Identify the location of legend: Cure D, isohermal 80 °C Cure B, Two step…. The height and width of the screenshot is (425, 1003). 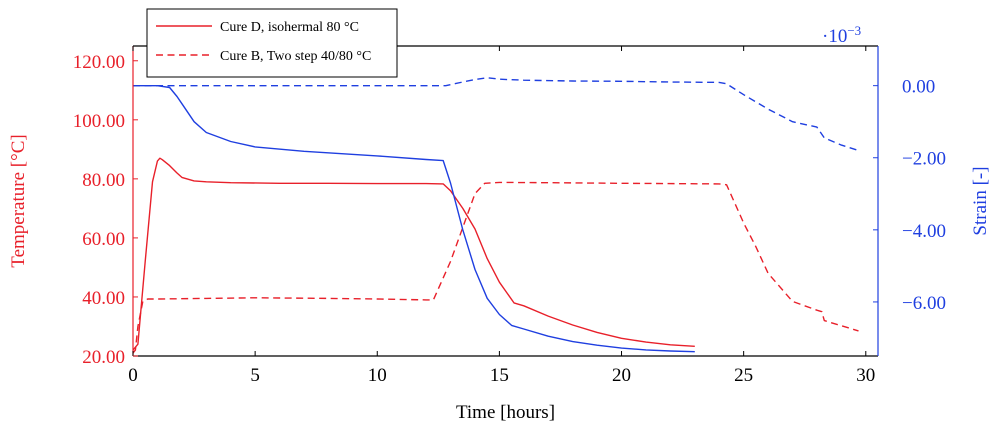
(272, 43).